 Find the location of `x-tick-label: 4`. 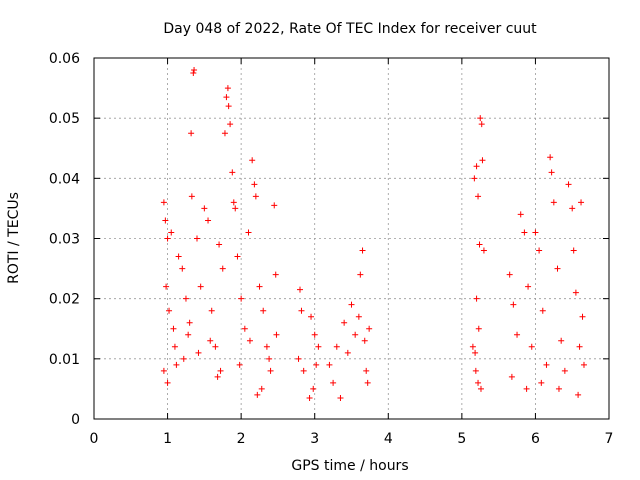

x-tick-label: 4 is located at coordinates (388, 439).